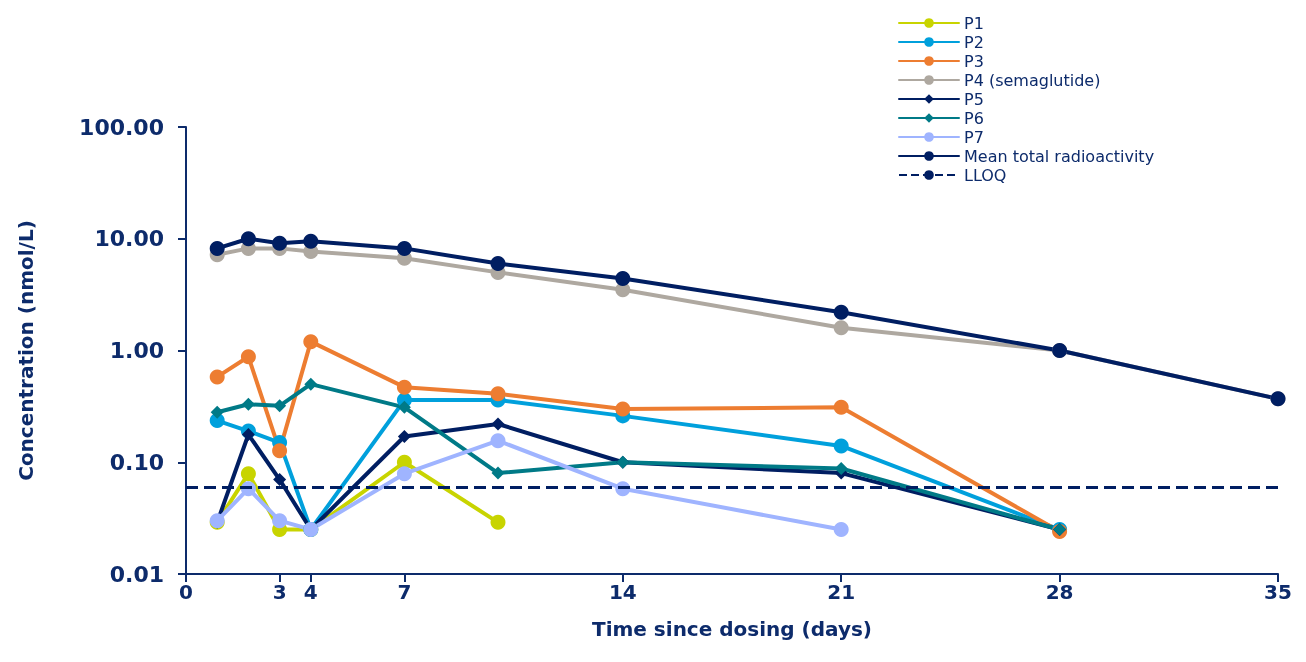 This screenshot has width=1306, height=662. What do you see at coordinates (974, 42) in the screenshot?
I see `legend-label: P2` at bounding box center [974, 42].